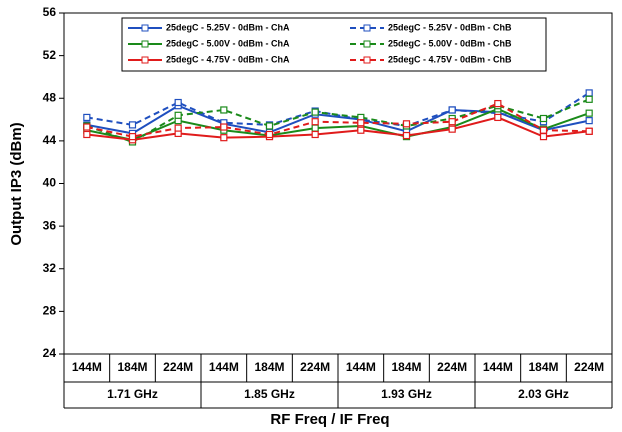 The image size is (622, 432). What do you see at coordinates (406, 394) in the screenshot?
I see `group-label: 1.93 GHz` at bounding box center [406, 394].